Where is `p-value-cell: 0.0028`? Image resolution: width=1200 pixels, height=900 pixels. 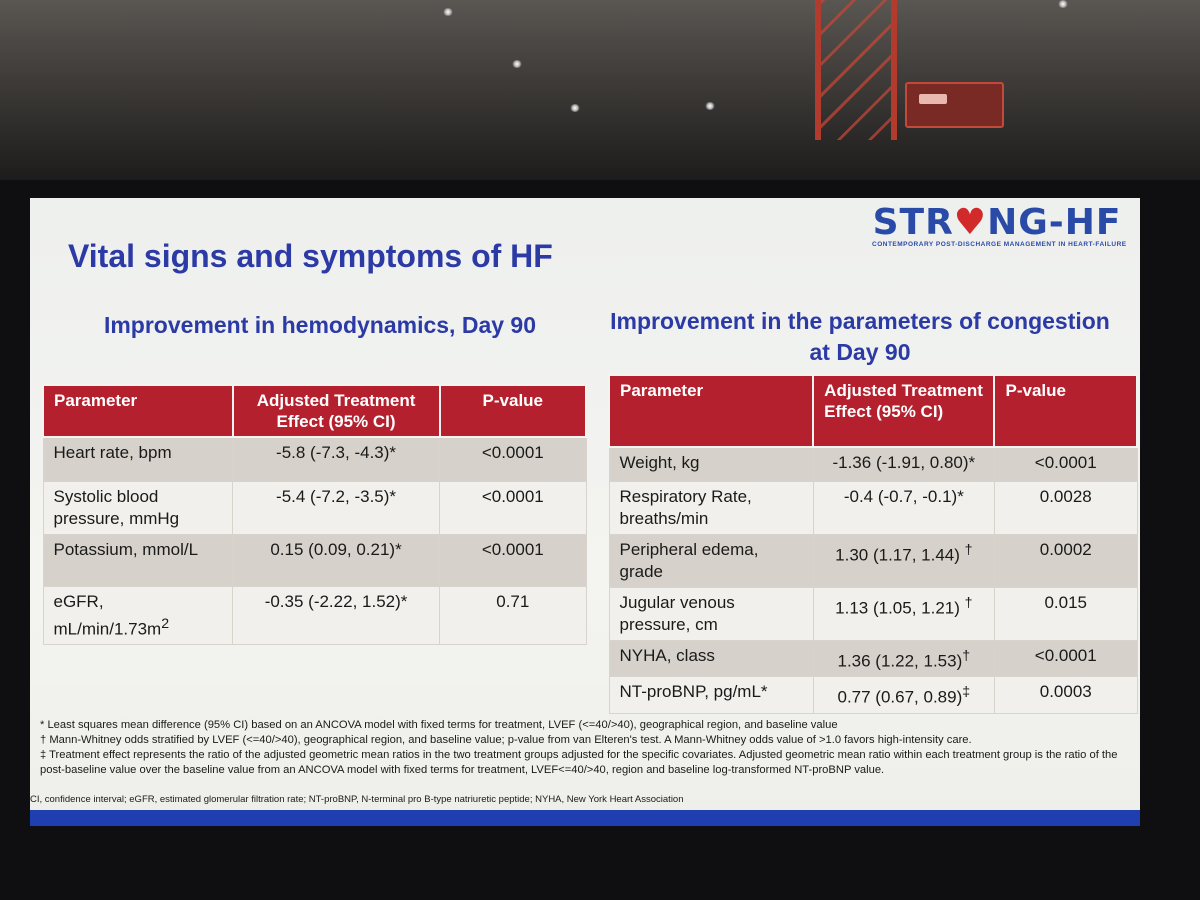 p-value-cell: 0.0028 is located at coordinates (1065, 507).